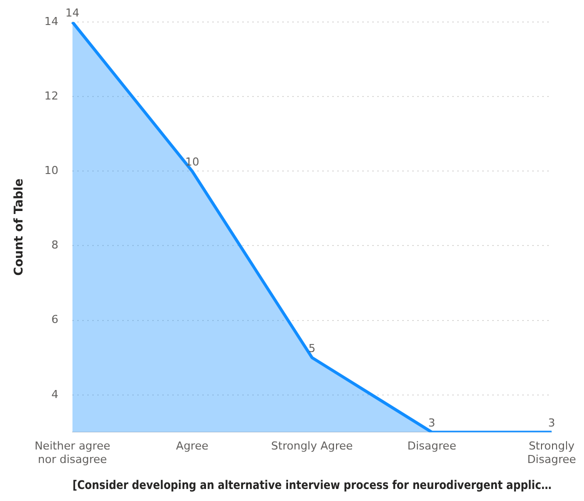  Describe the element at coordinates (551, 453) in the screenshot. I see `x-tick-label: Strongly Disagree` at that location.